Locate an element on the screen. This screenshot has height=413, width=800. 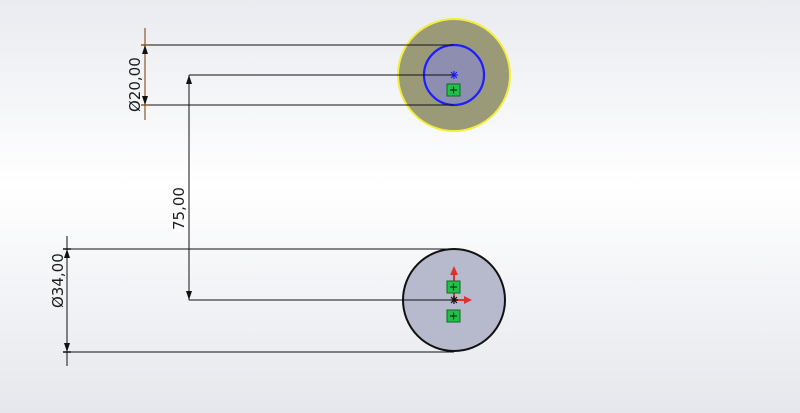
dimension-value: Ø20,00 is located at coordinates (135, 84).